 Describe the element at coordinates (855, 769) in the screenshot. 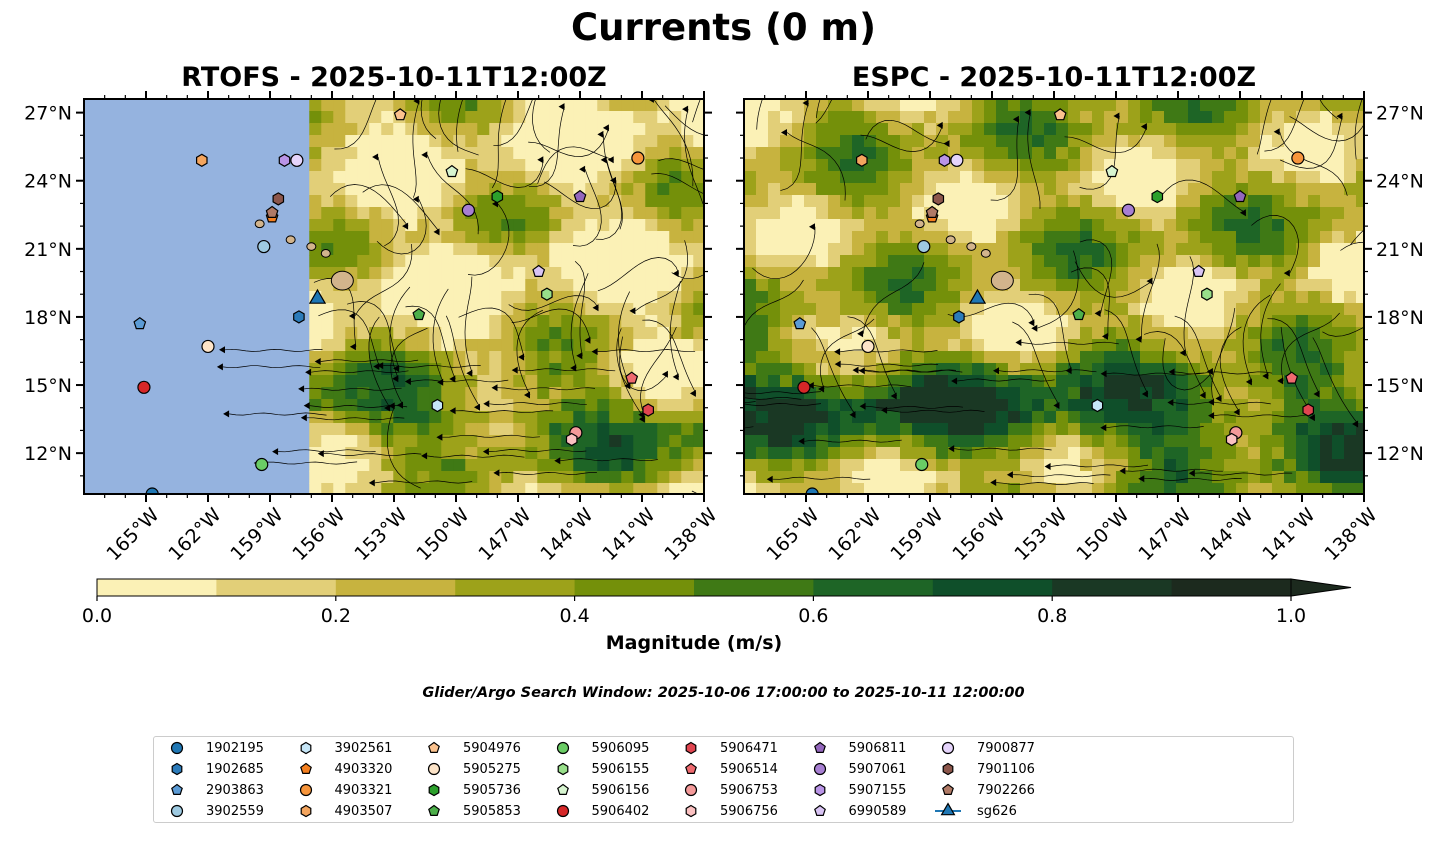

I see `legend-item-5907061: 5907061` at that location.